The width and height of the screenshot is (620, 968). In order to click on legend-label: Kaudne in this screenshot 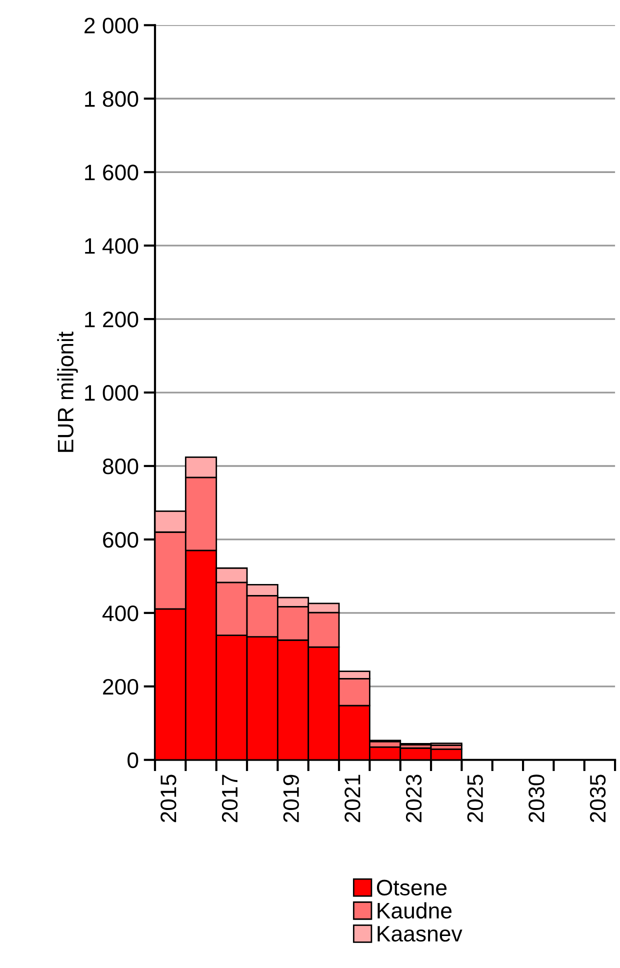, I will do `click(415, 910)`.